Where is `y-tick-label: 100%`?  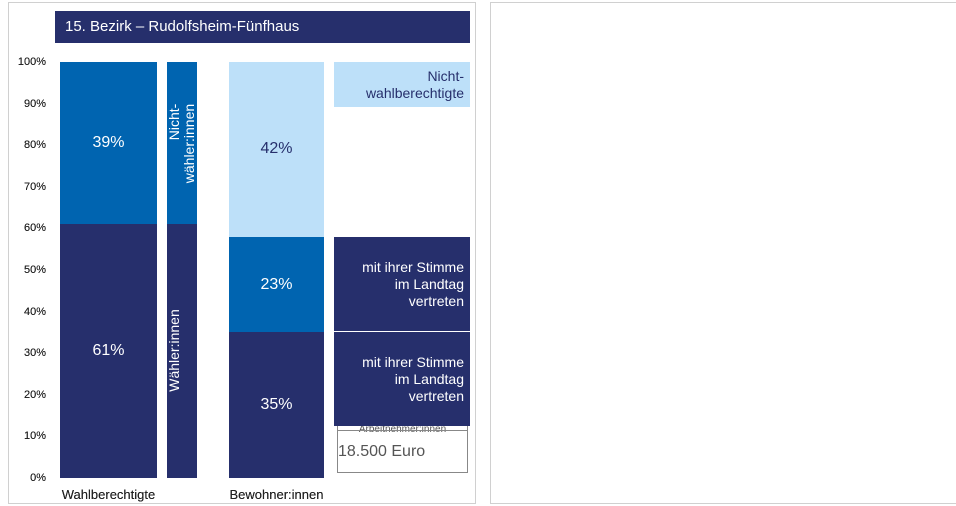 y-tick-label: 100% is located at coordinates (31, 62).